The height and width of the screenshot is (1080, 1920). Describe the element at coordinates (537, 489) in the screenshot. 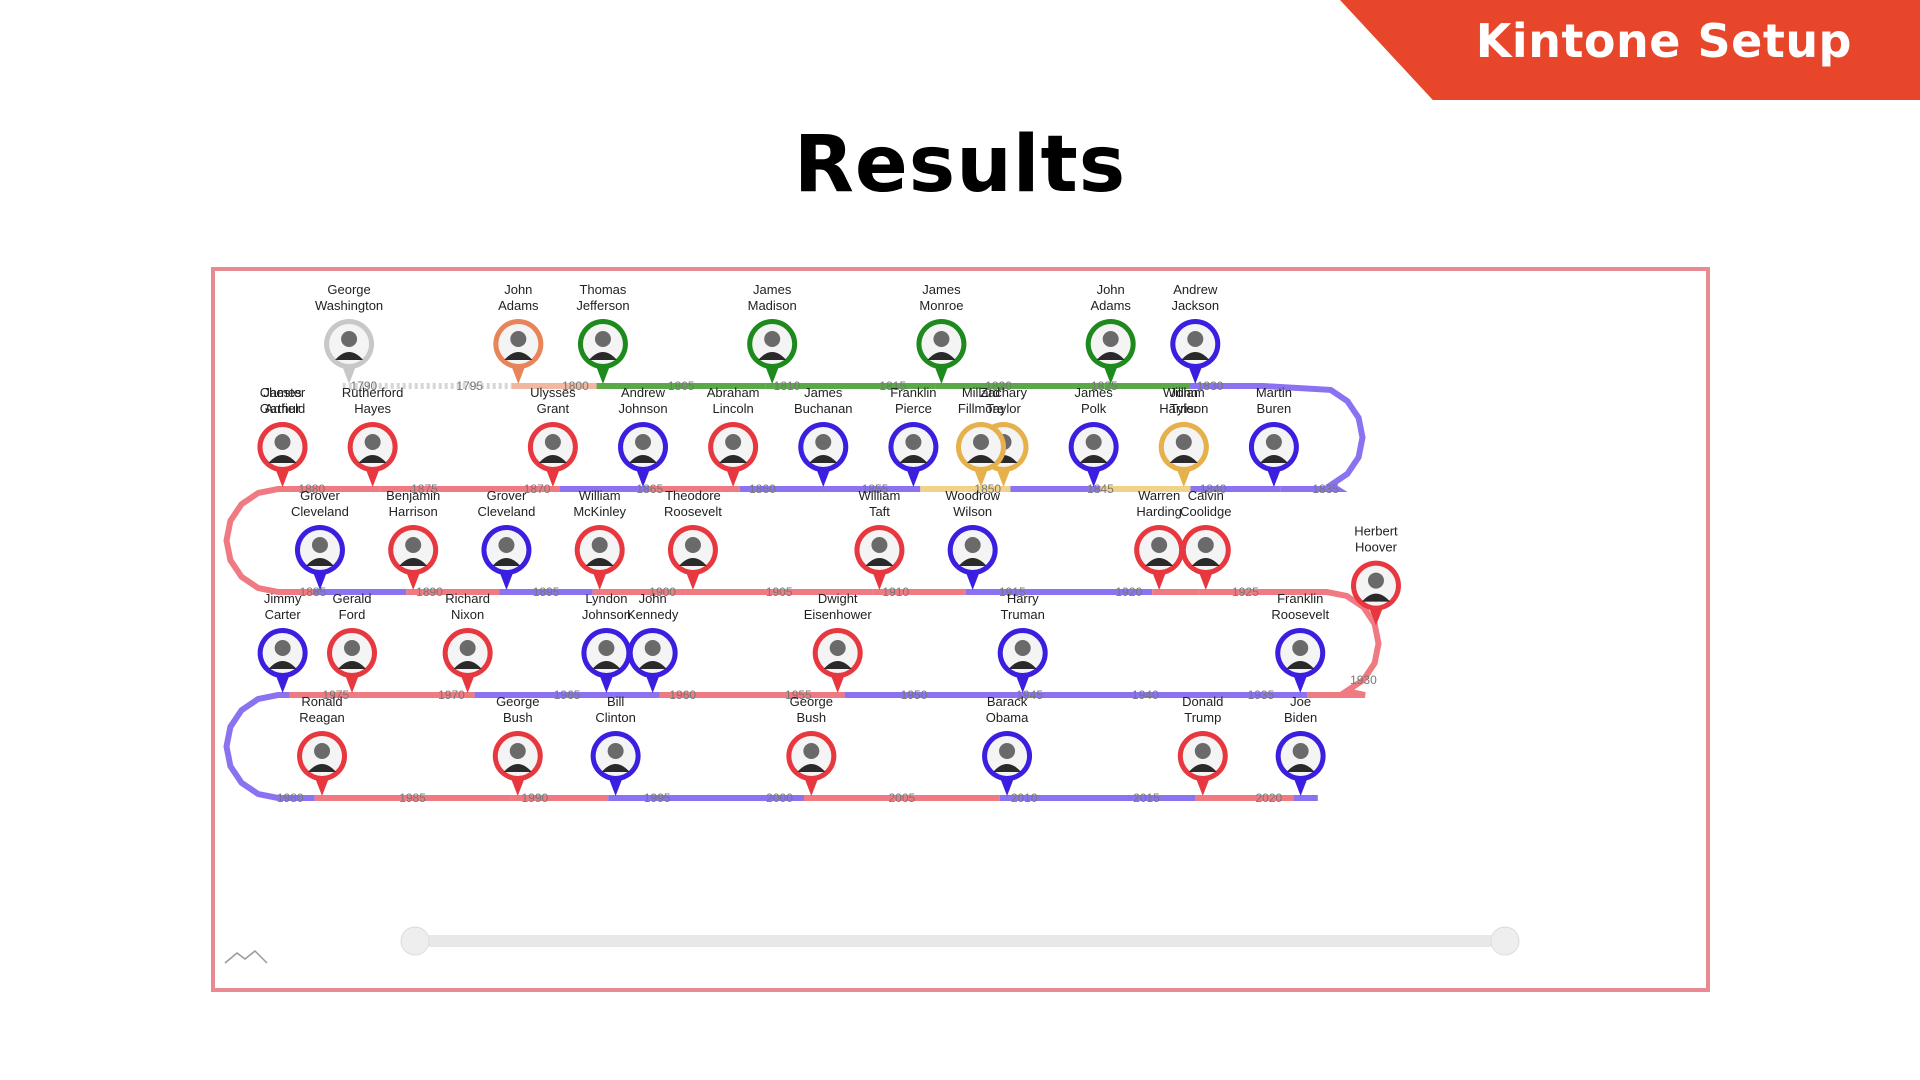

I see `year-label-1870: 1870` at that location.